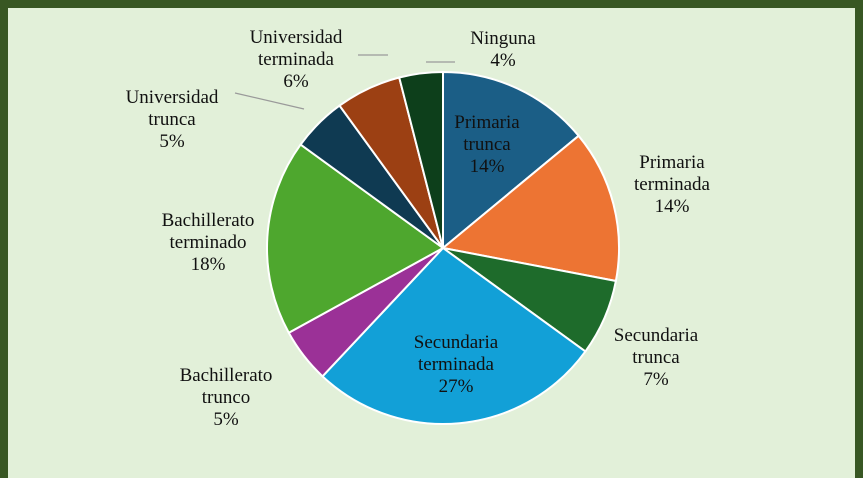 The width and height of the screenshot is (863, 478). I want to click on value-label: 27%, so click(456, 386).